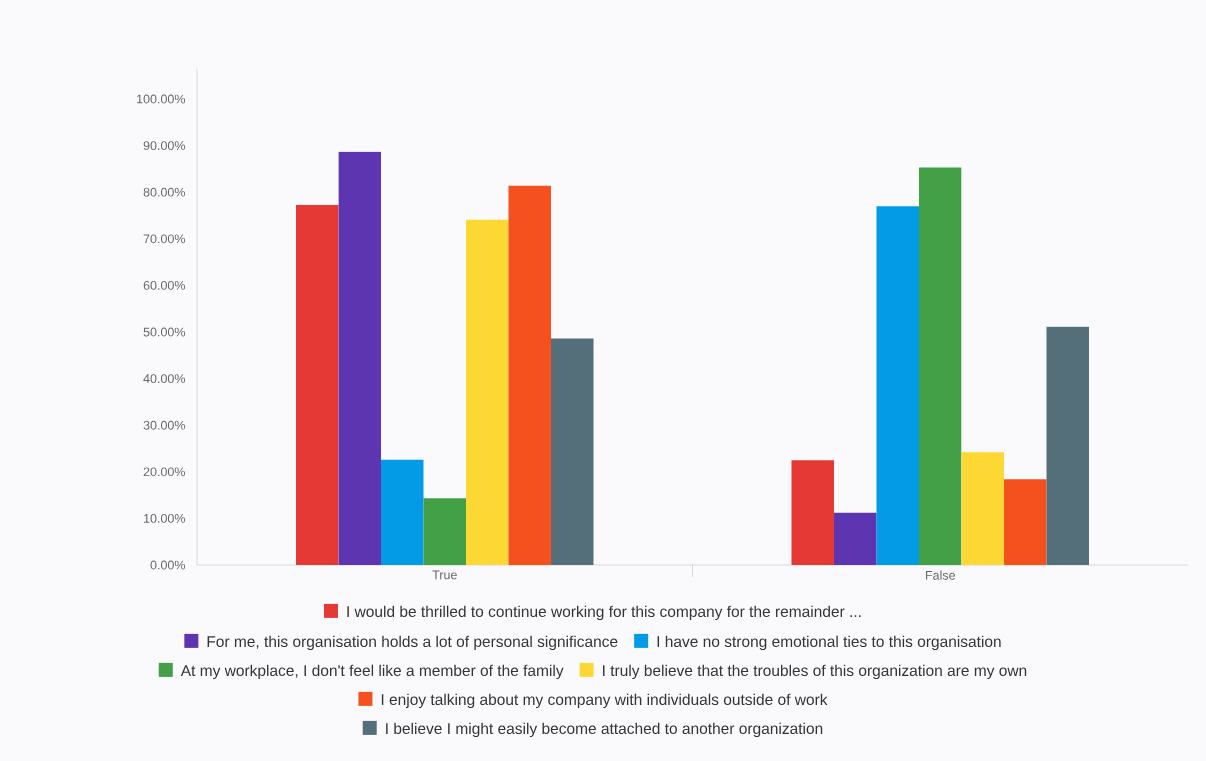  What do you see at coordinates (829, 643) in the screenshot?
I see `legend-label: I have no strong emotional ties to this organisation` at bounding box center [829, 643].